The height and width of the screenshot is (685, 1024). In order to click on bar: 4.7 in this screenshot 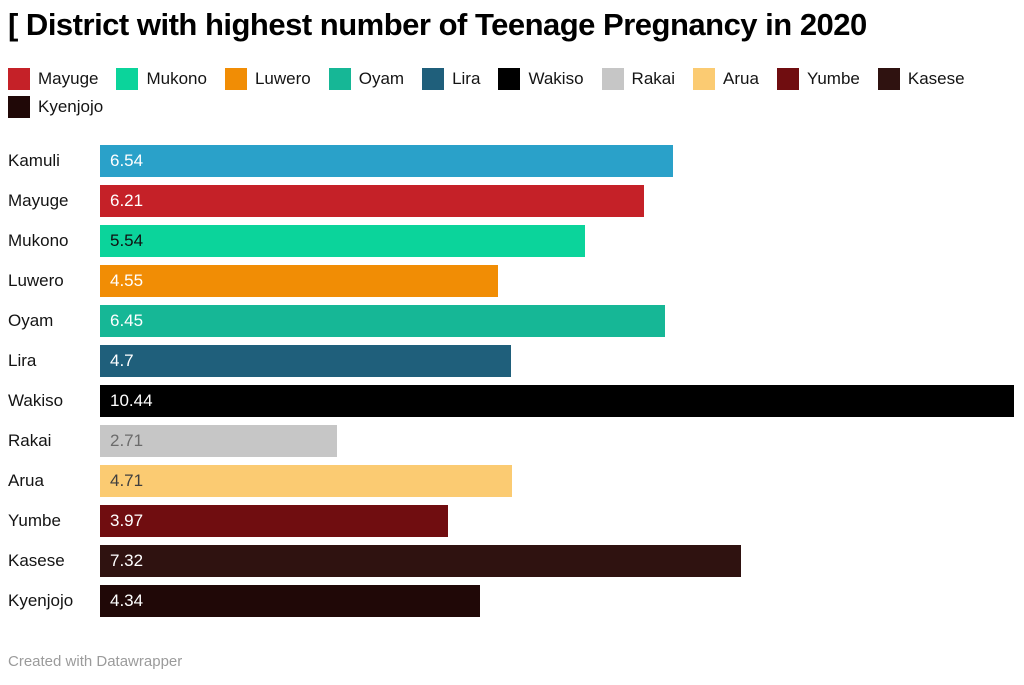, I will do `click(305, 361)`.